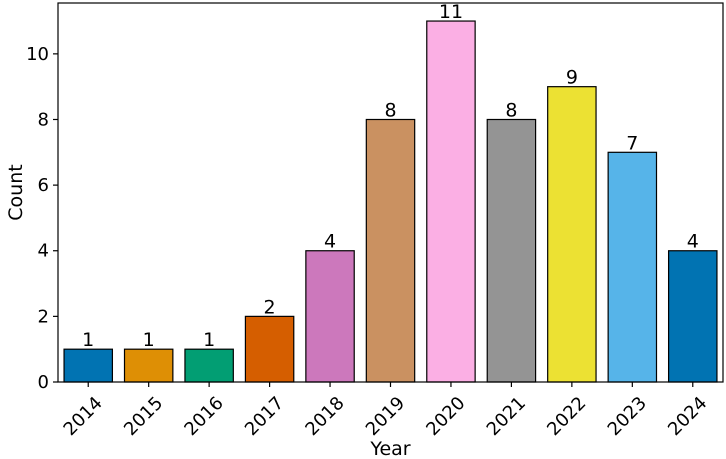 This screenshot has width=726, height=459. Describe the element at coordinates (385, 416) in the screenshot. I see `x-tick-label-2019: 2019` at that location.